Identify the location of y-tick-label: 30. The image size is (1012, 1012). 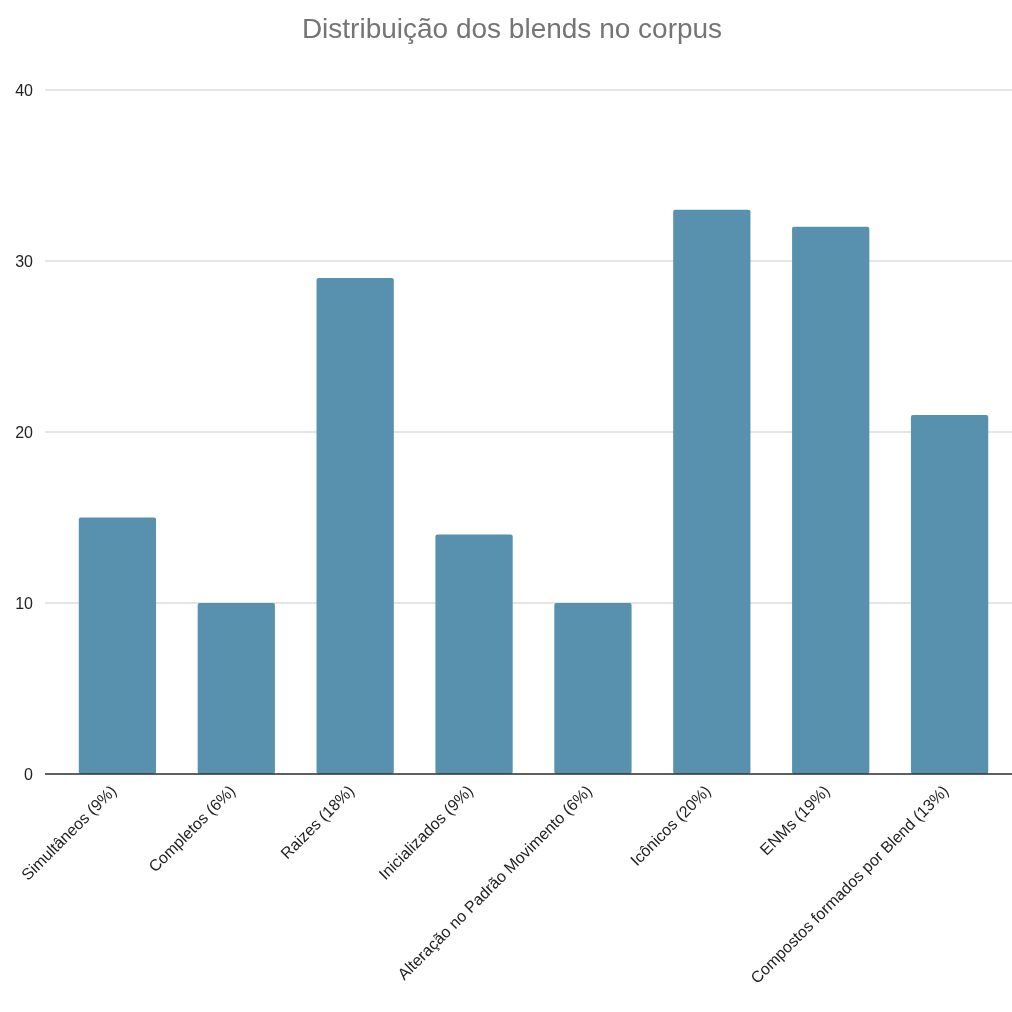
(24, 261).